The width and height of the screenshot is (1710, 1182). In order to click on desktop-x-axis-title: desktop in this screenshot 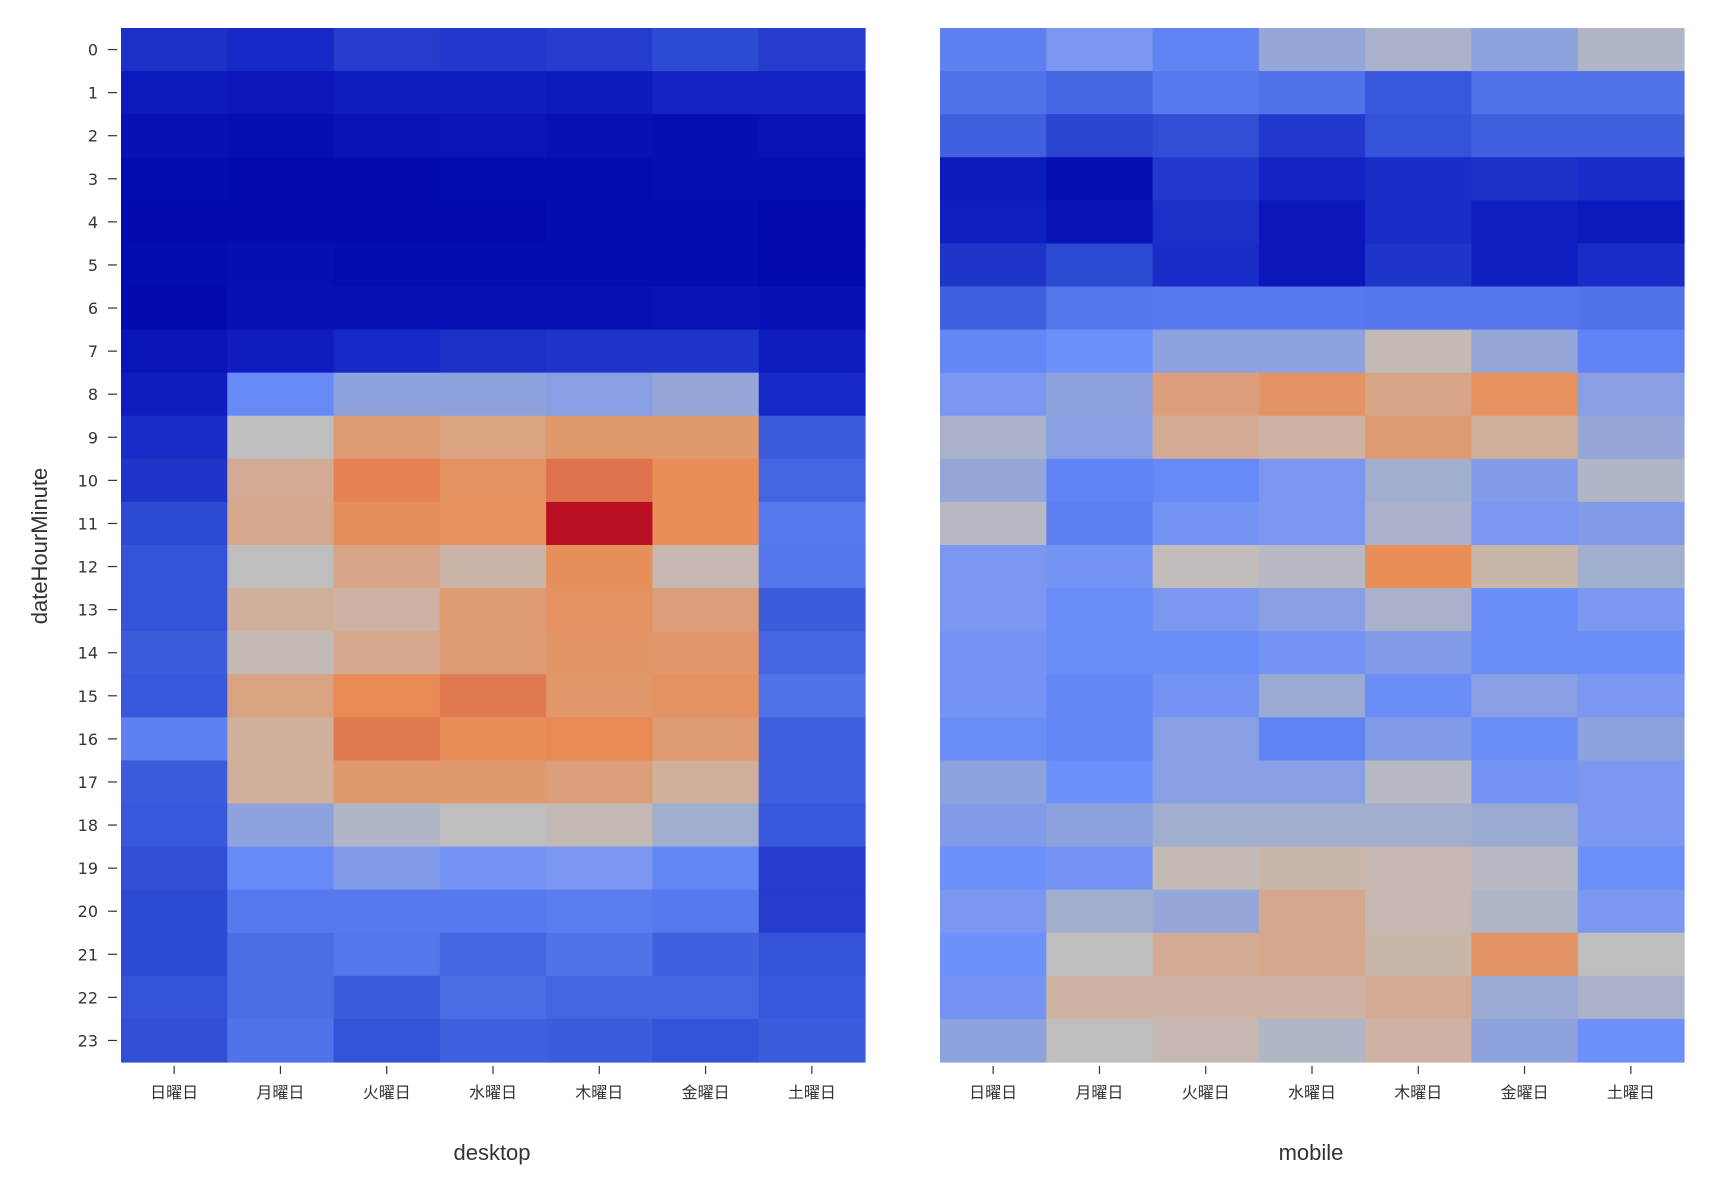, I will do `click(491, 1152)`.